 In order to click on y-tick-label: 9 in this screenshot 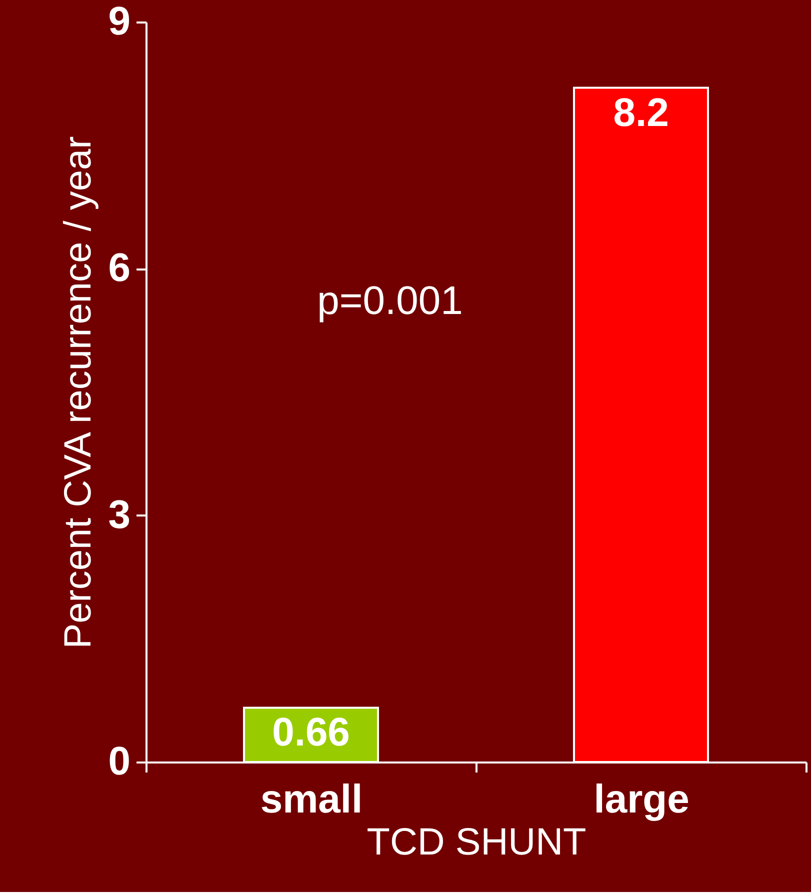, I will do `click(119, 22)`.